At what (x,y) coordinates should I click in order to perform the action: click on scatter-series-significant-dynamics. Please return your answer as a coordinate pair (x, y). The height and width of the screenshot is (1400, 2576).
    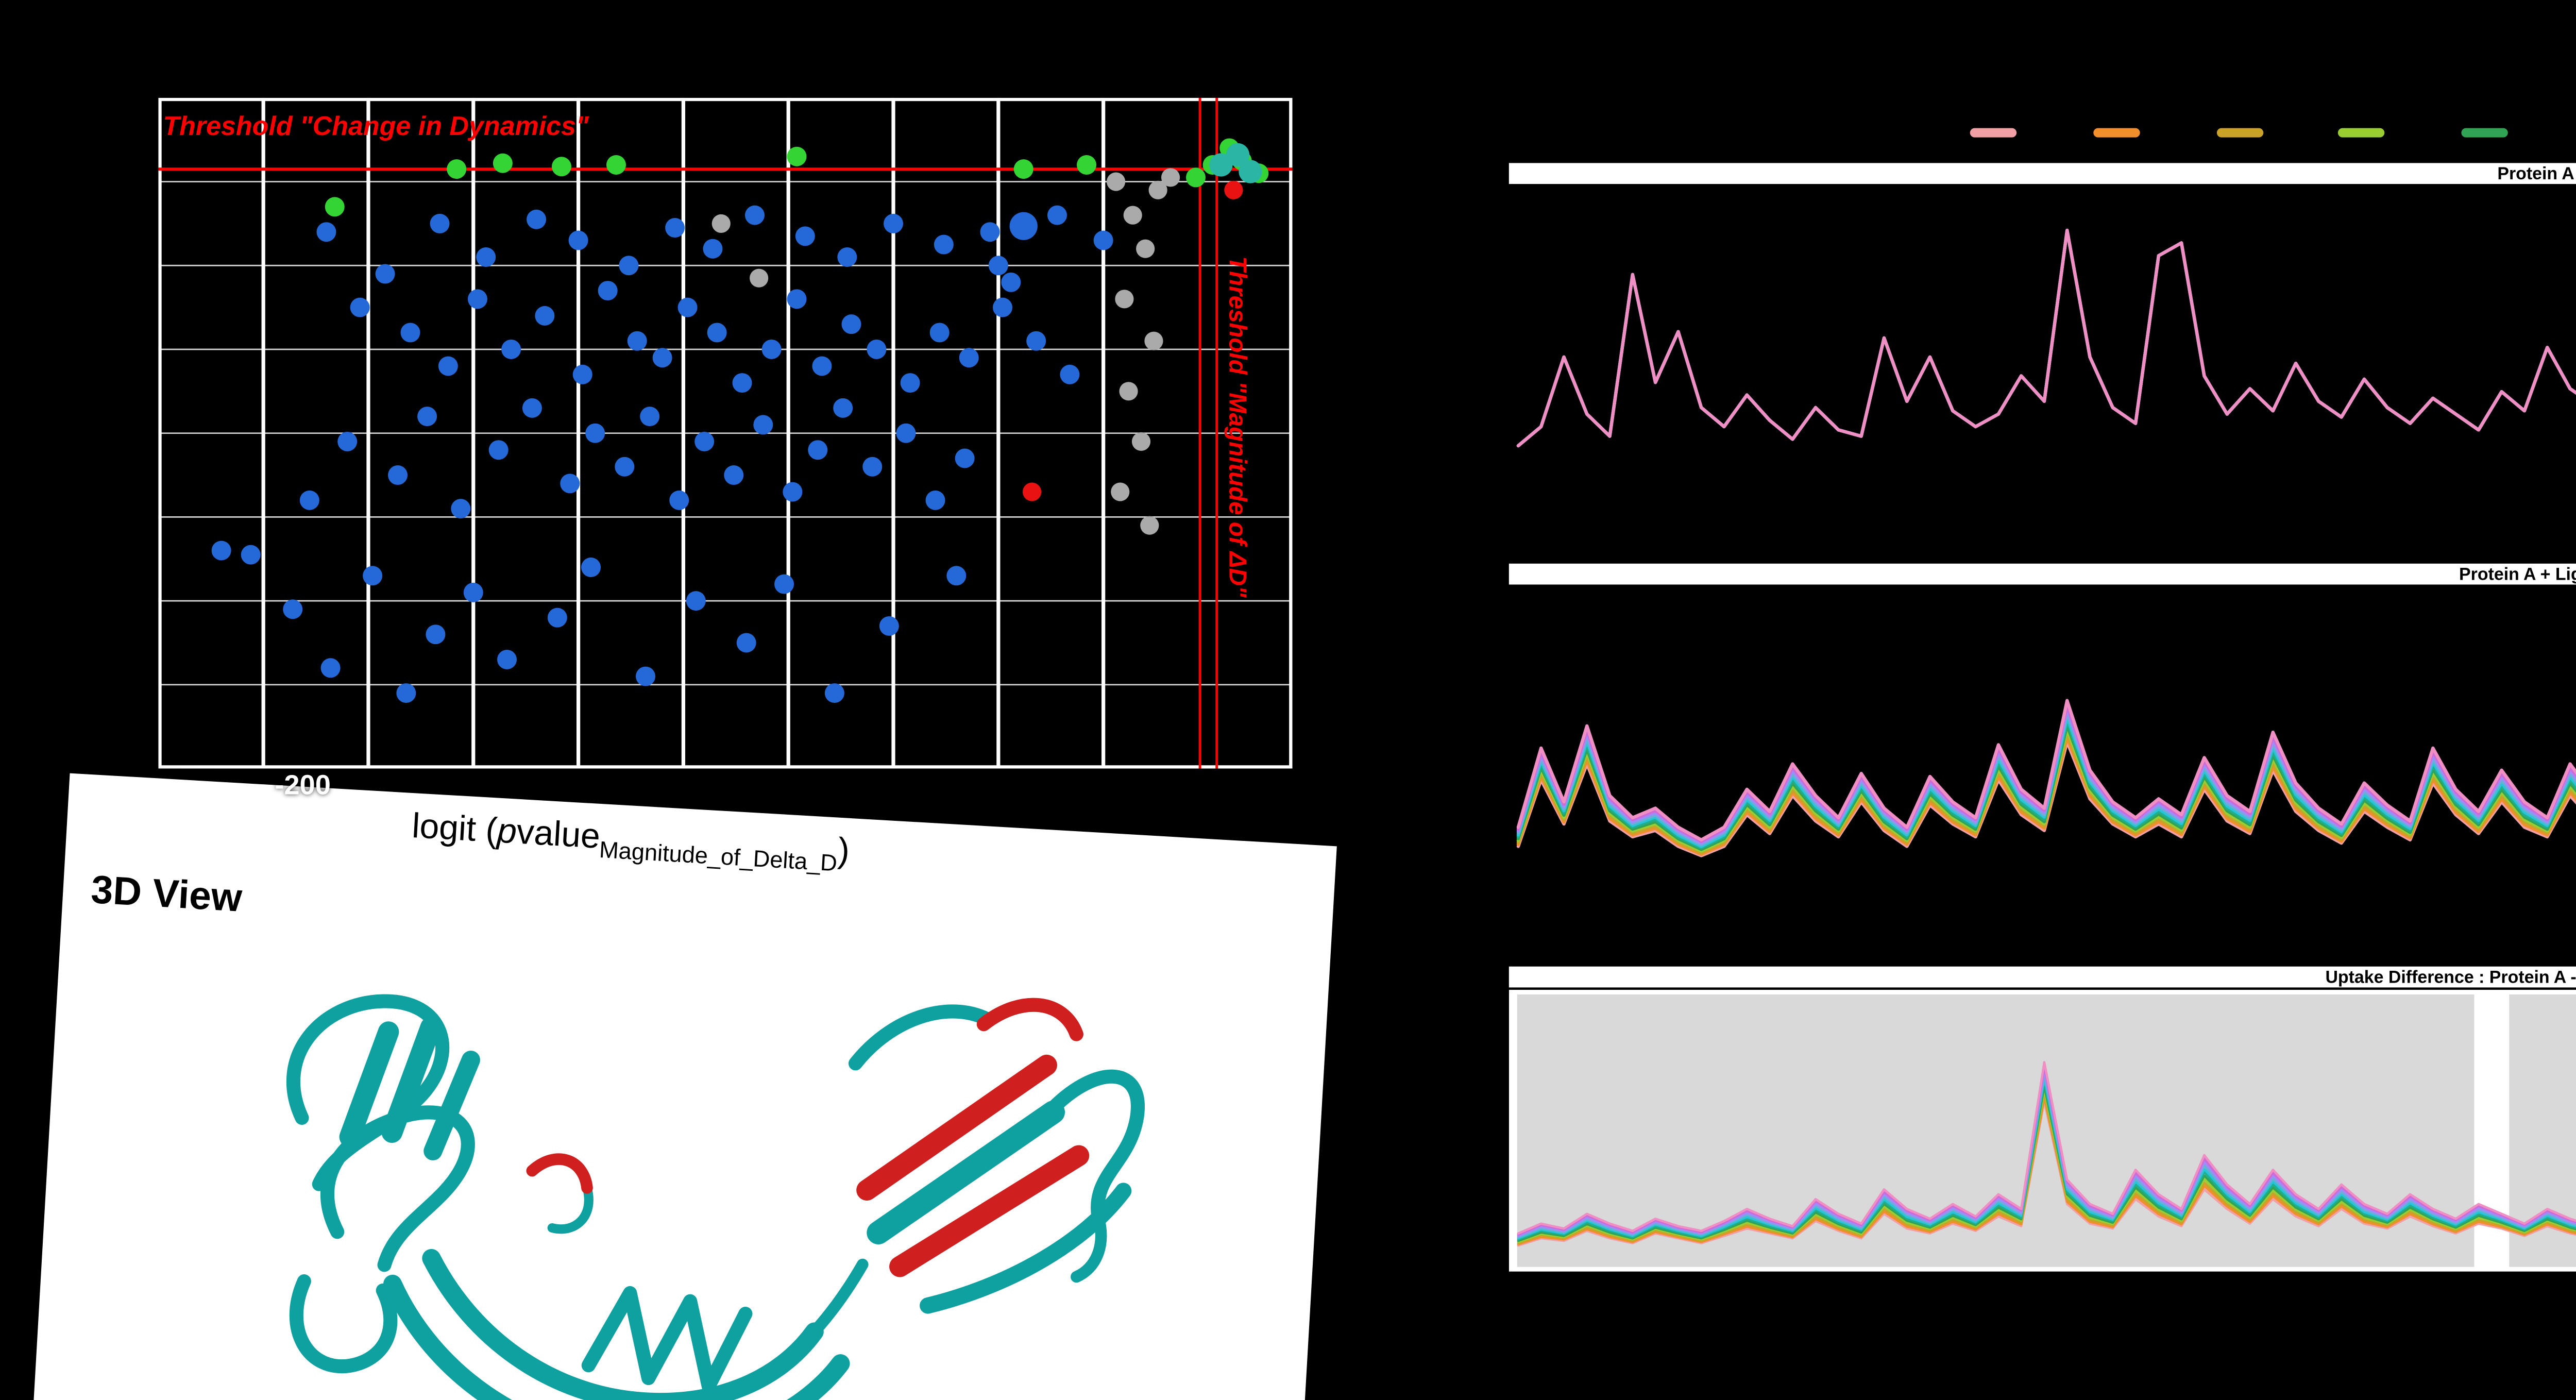
    Looking at the image, I should click on (797, 177).